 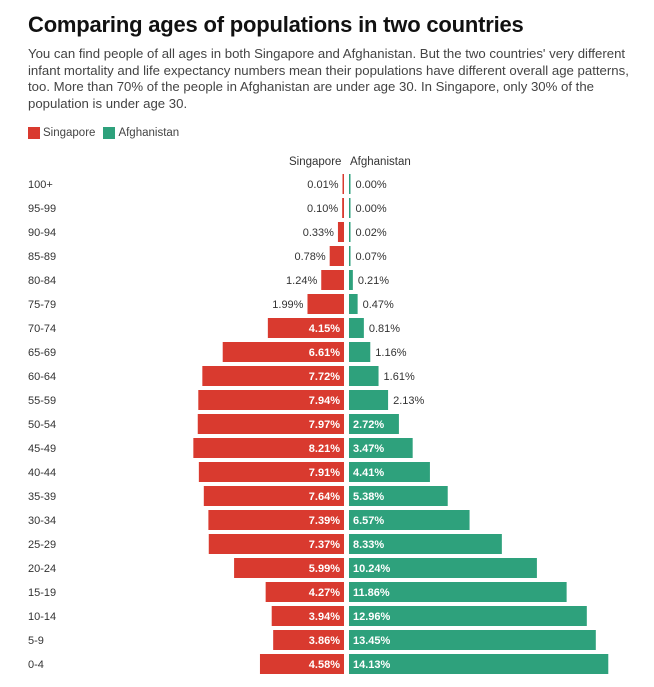 What do you see at coordinates (380, 162) in the screenshot?
I see `column-header-afghanistan: Afghanistan` at bounding box center [380, 162].